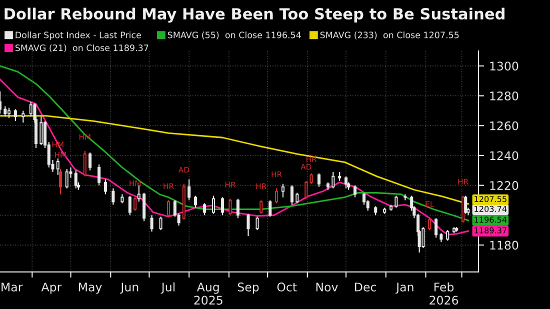 Image resolution: width=550 pixels, height=309 pixels. Describe the element at coordinates (504, 155) in the screenshot. I see `y-tick-label: 1240` at that location.